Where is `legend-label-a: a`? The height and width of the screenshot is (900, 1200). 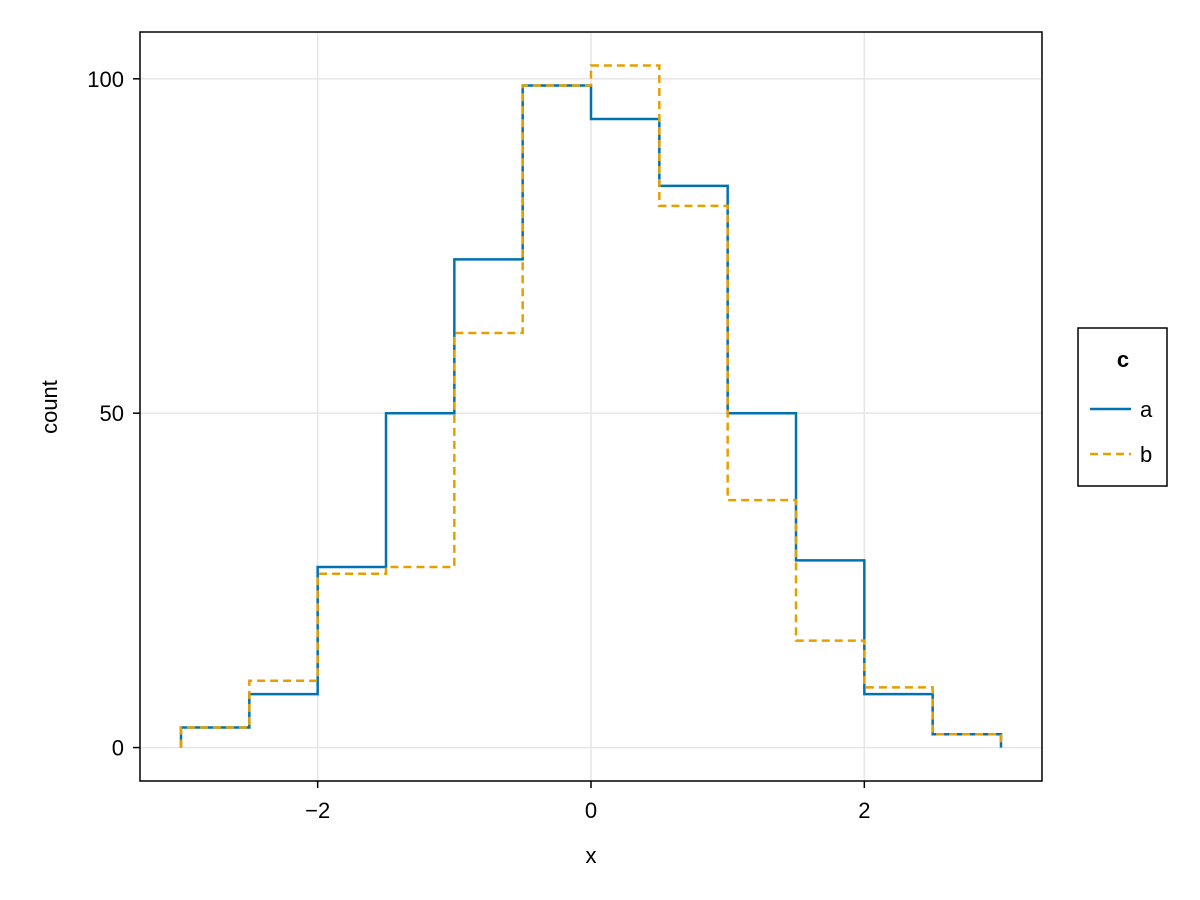 legend-label-a: a is located at coordinates (1146, 409).